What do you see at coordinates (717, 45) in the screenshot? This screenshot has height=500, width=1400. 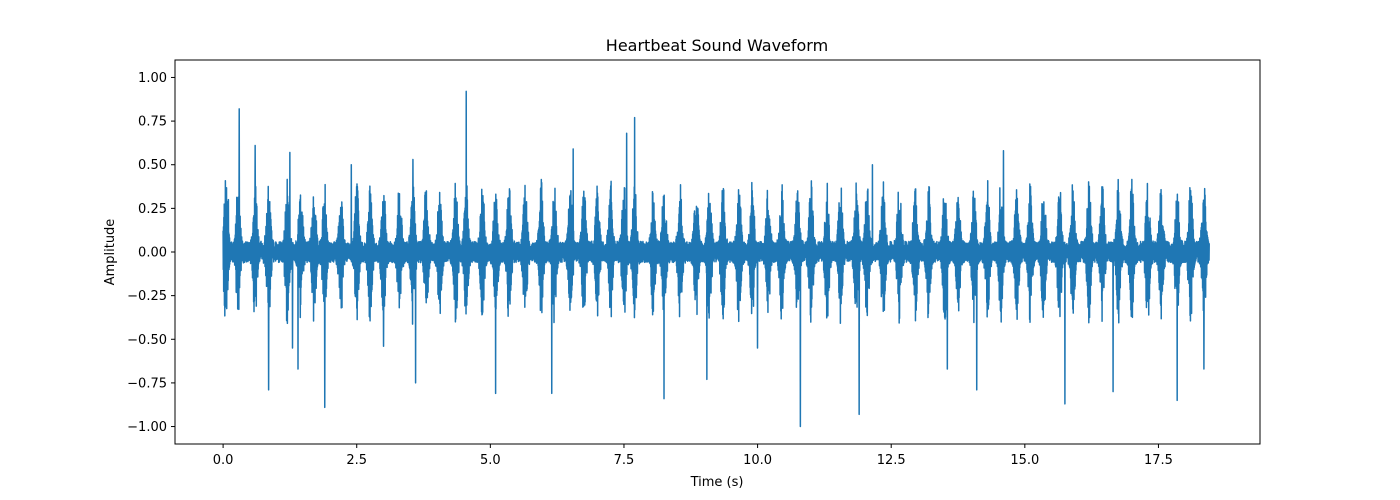 I see `chart-title: Heartbeat Sound Waveform` at bounding box center [717, 45].